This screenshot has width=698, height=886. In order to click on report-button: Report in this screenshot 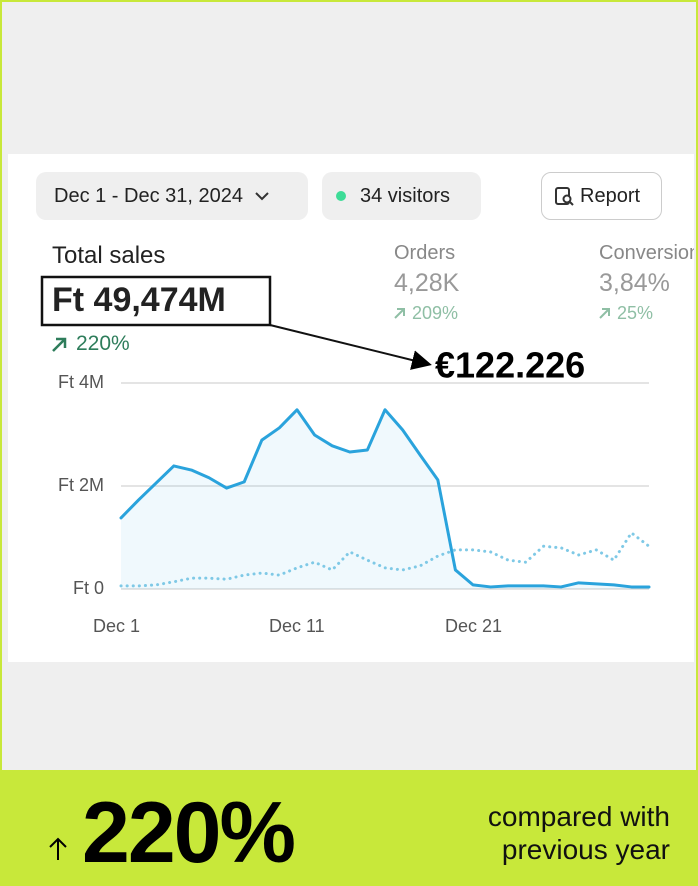, I will do `click(601, 196)`.